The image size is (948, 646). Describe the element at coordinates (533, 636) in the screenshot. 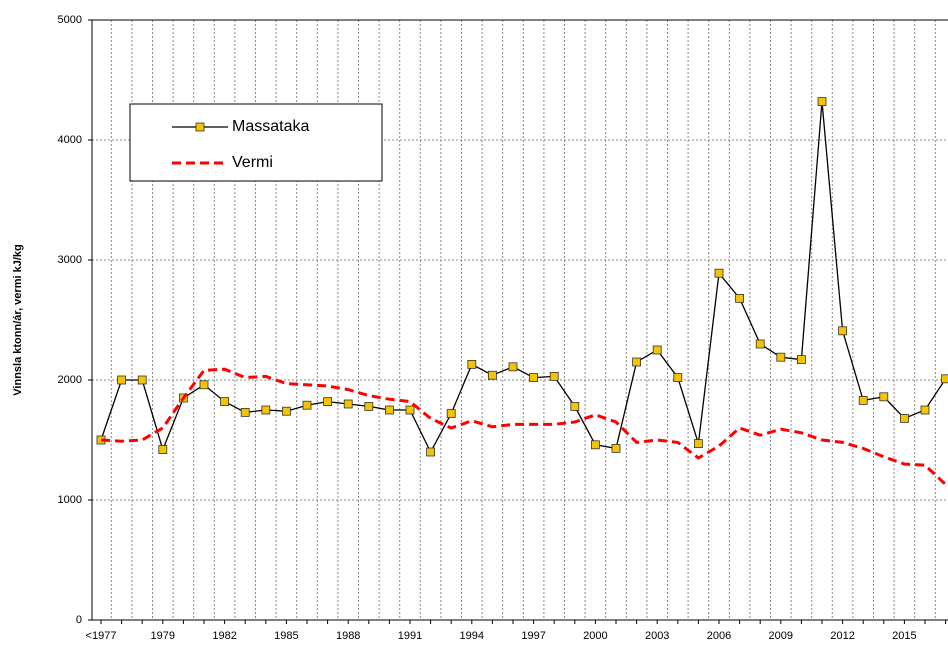

I see `x-tick-label: 1997` at that location.